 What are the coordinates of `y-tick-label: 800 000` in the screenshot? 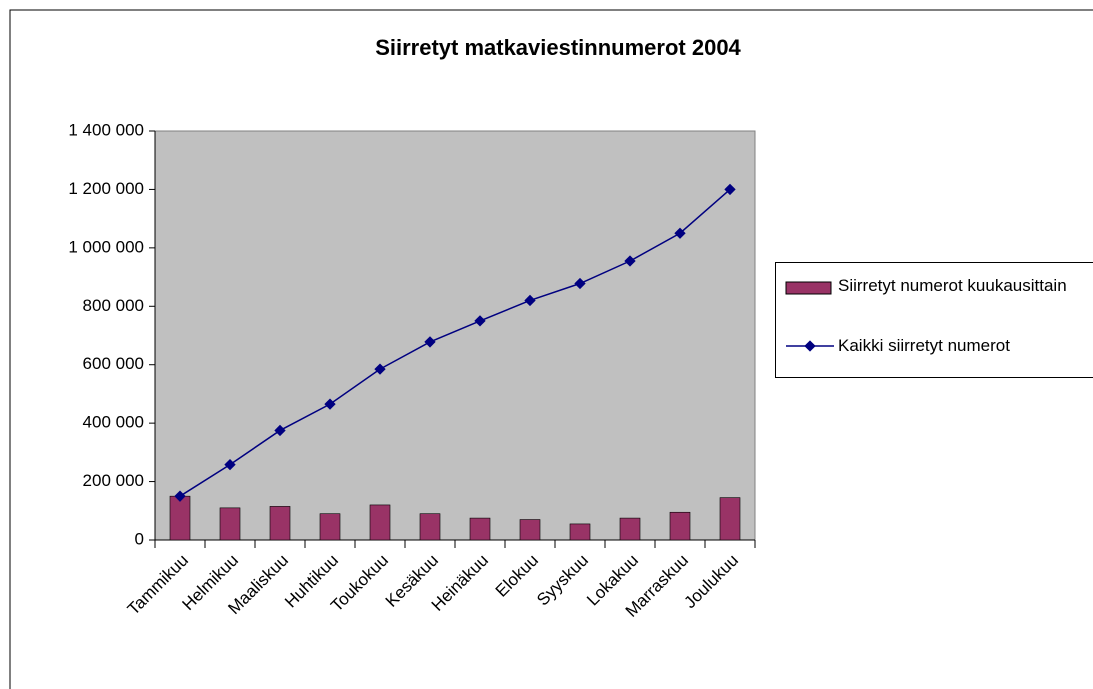 It's located at (113, 305).